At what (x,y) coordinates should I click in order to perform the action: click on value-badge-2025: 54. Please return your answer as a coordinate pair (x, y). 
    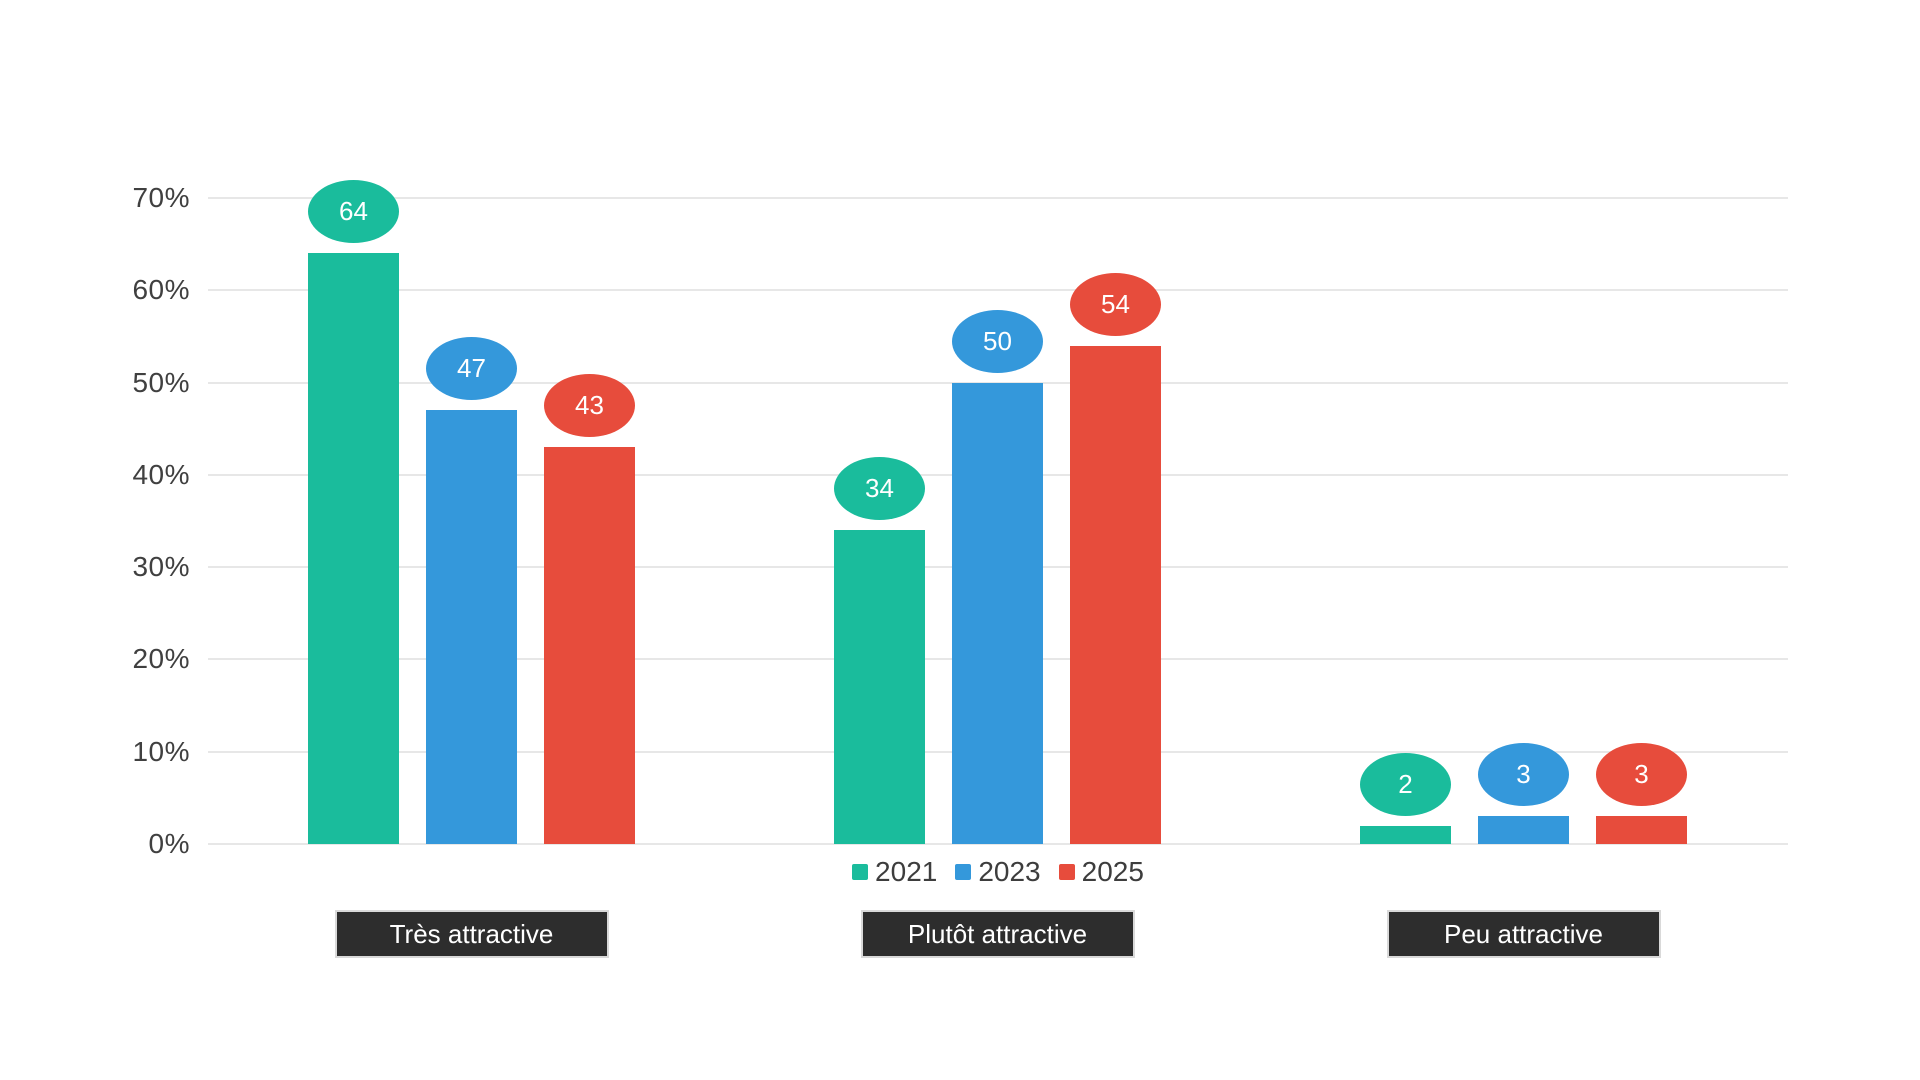
    Looking at the image, I should click on (1115, 304).